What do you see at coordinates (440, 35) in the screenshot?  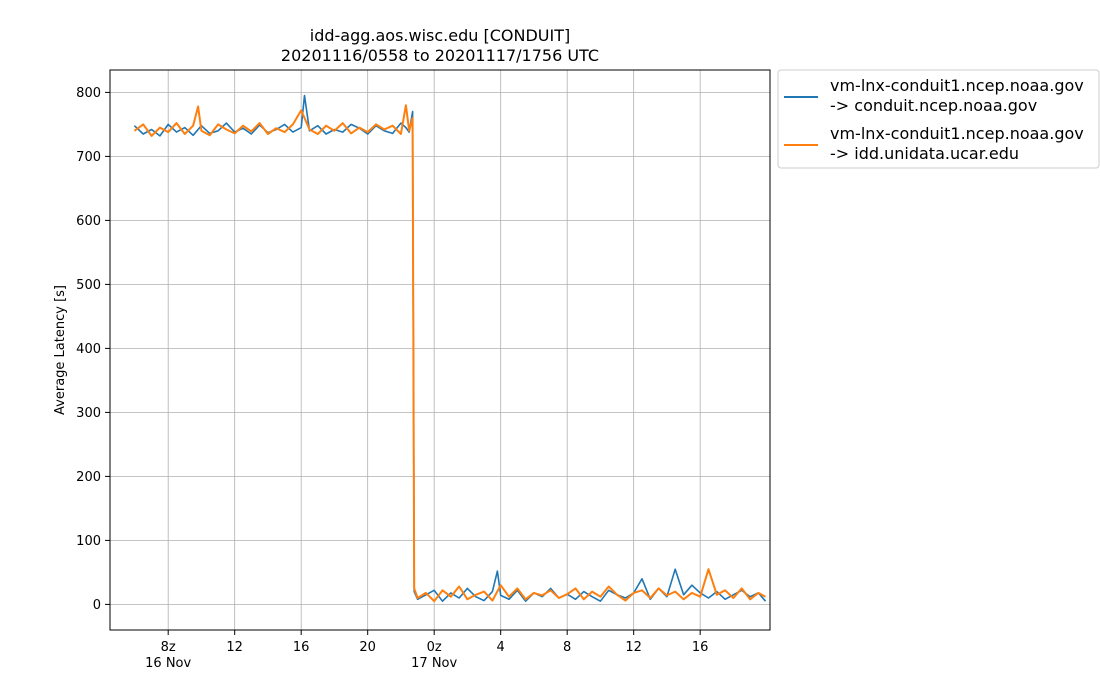 I see `chart-title: idd-agg.aos.wisc.edu [CONDUIT]` at bounding box center [440, 35].